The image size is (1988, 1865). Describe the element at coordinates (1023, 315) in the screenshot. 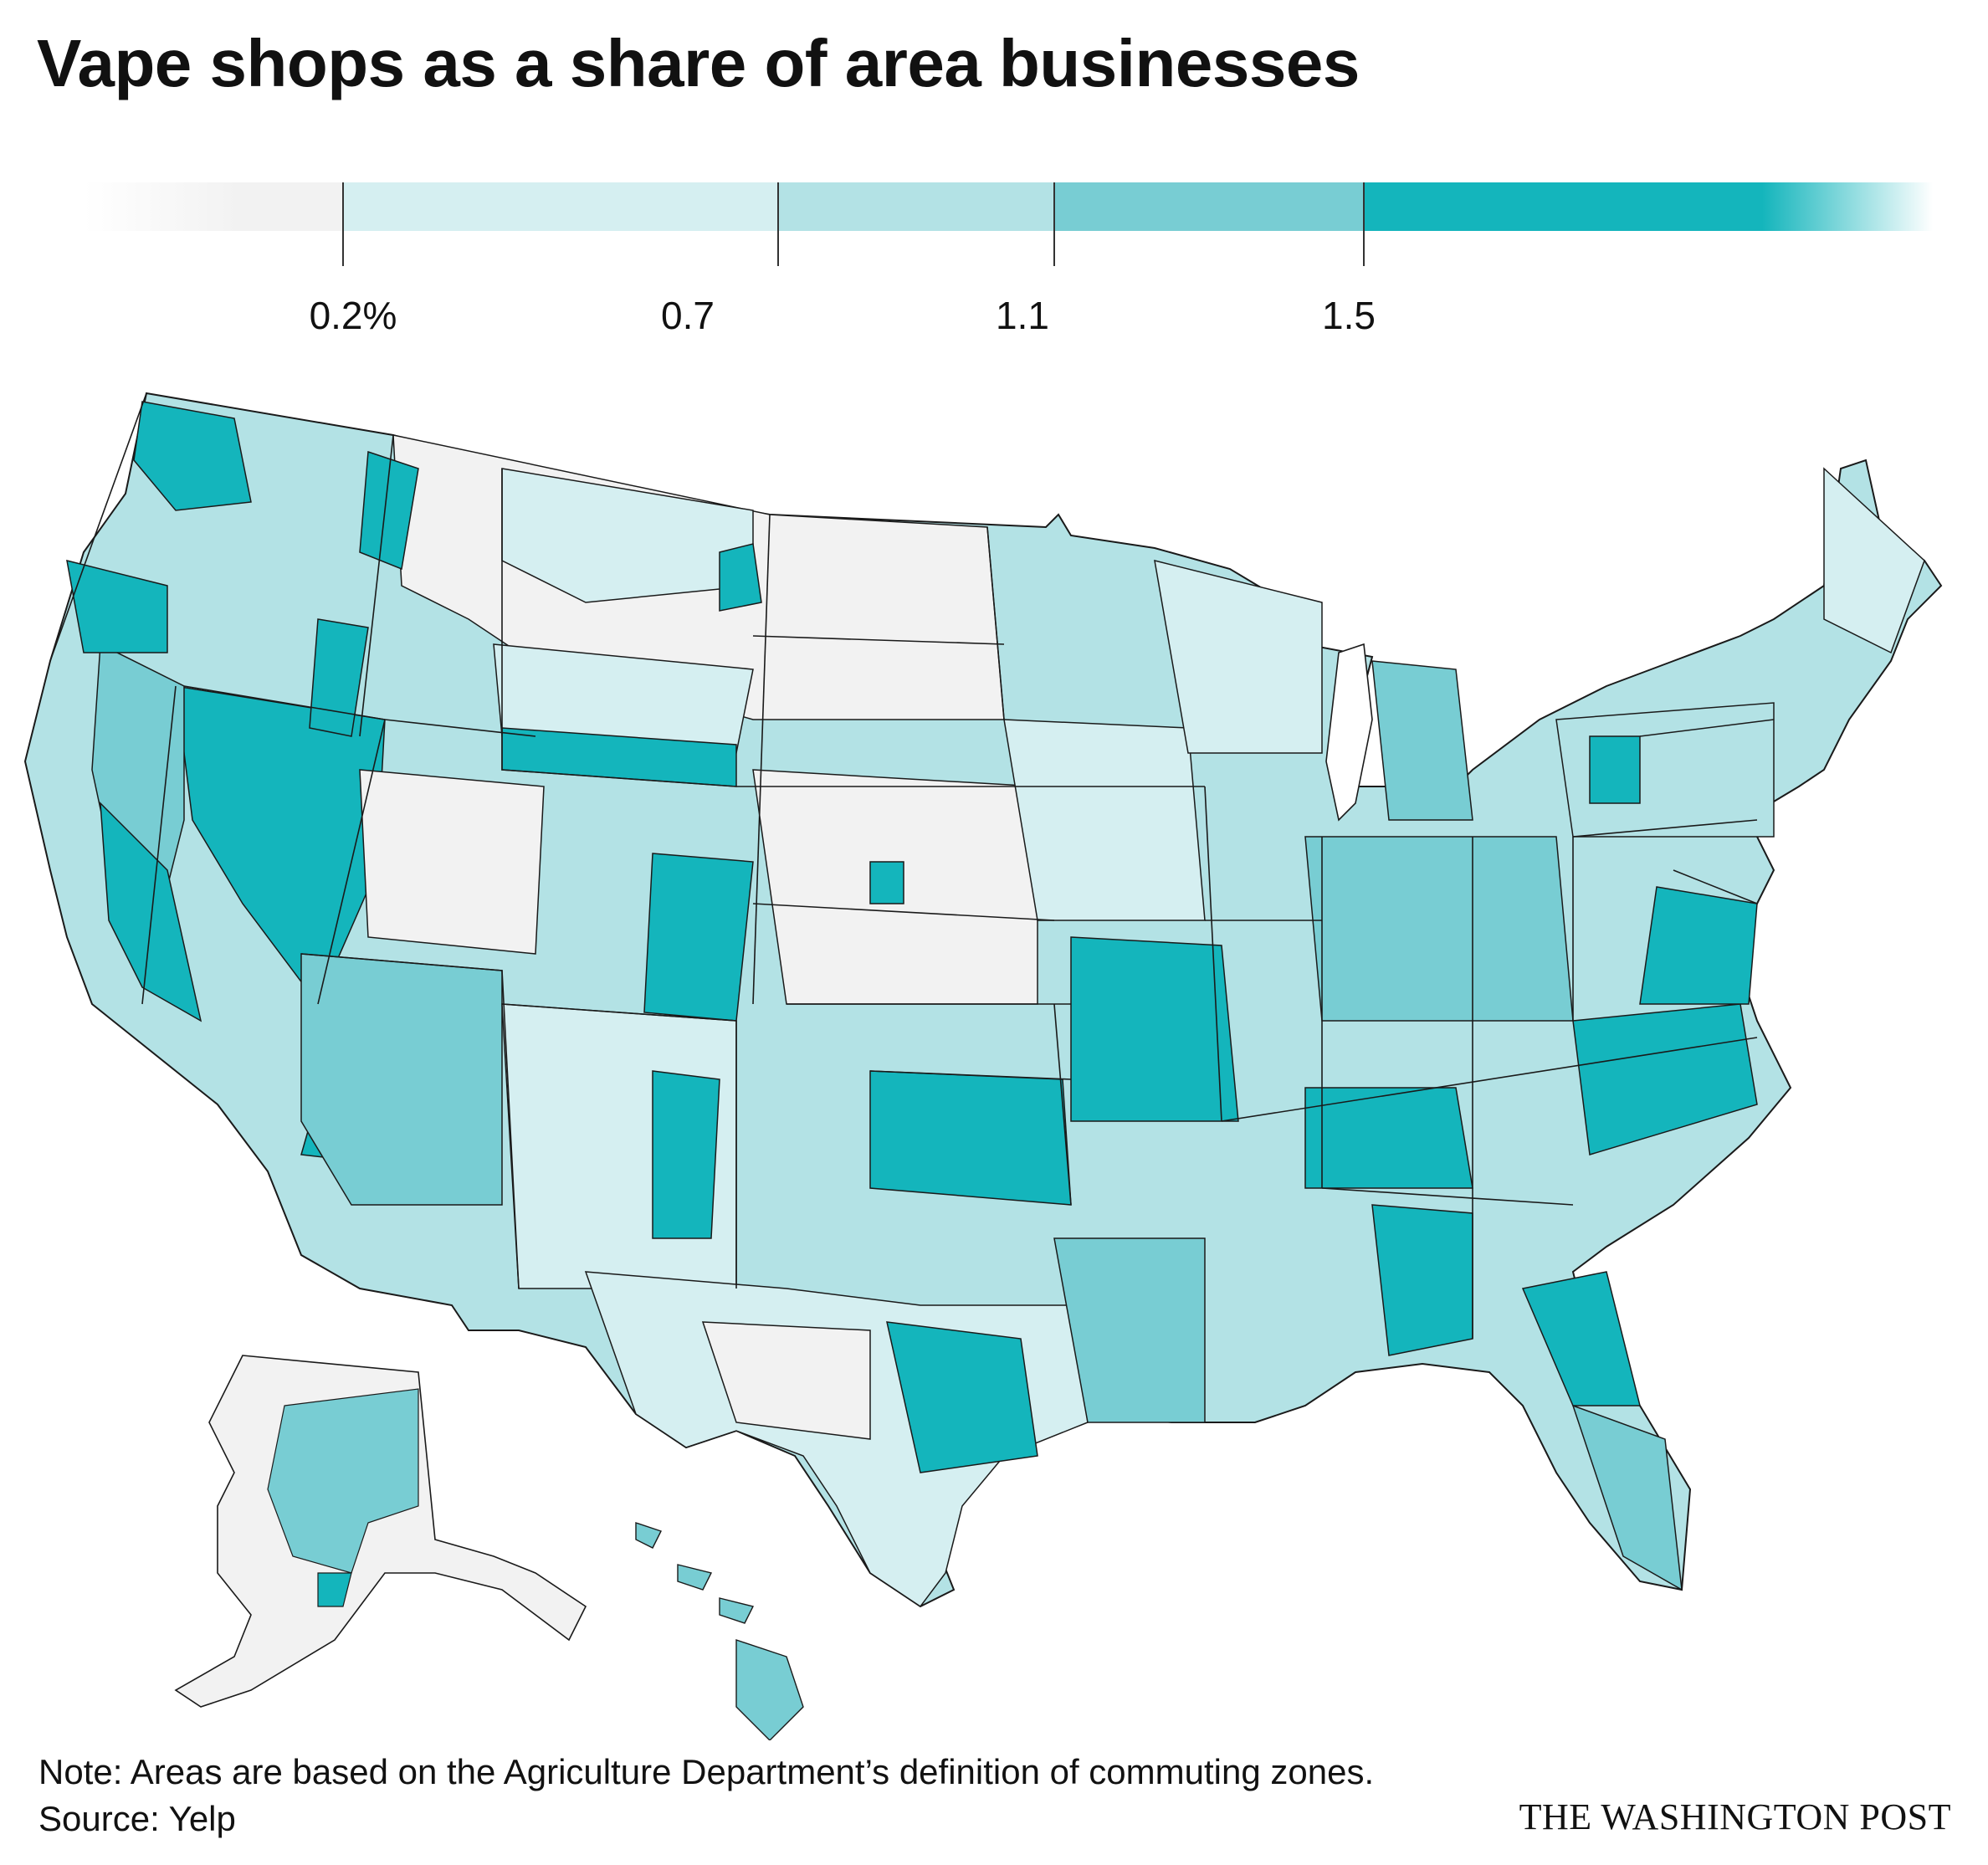

I see `legend-label-3: 1.1` at that location.